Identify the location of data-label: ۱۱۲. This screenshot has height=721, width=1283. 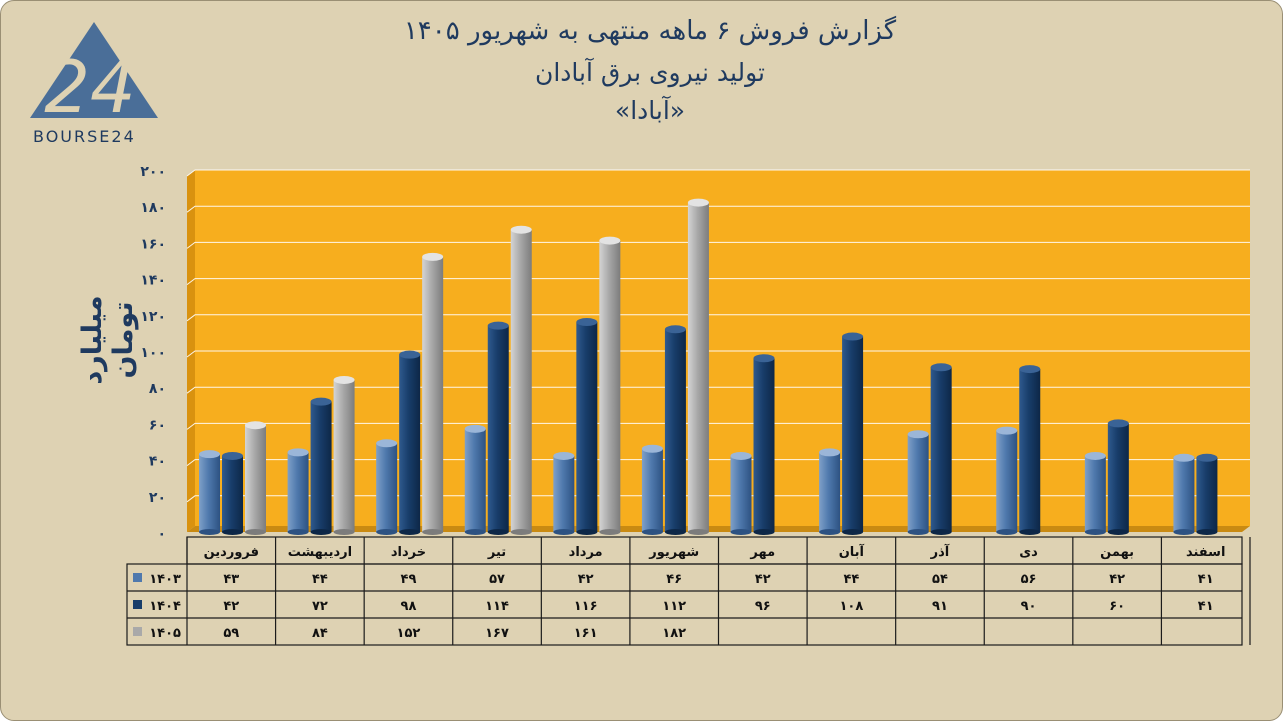
(674, 606).